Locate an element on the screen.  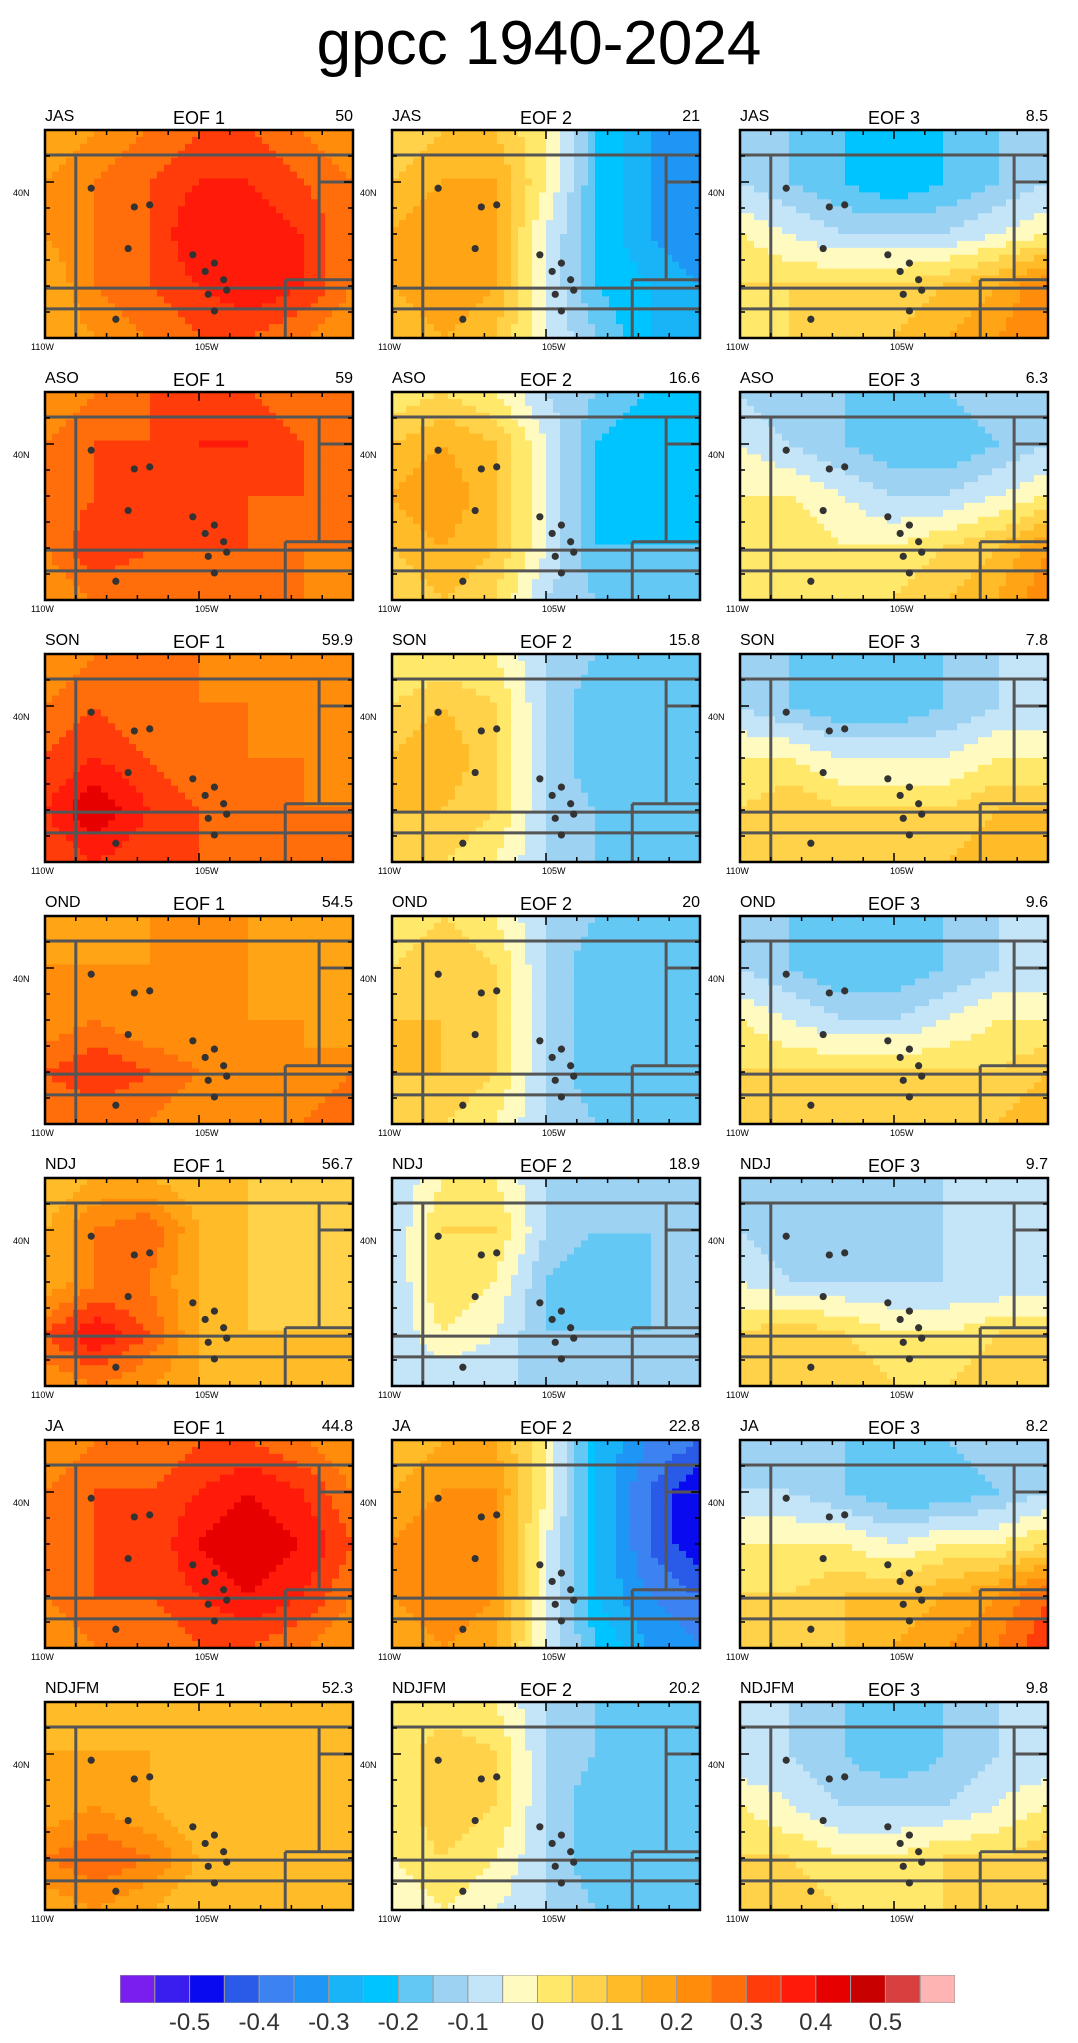
variance-percent: 8.5 is located at coordinates (1037, 117).